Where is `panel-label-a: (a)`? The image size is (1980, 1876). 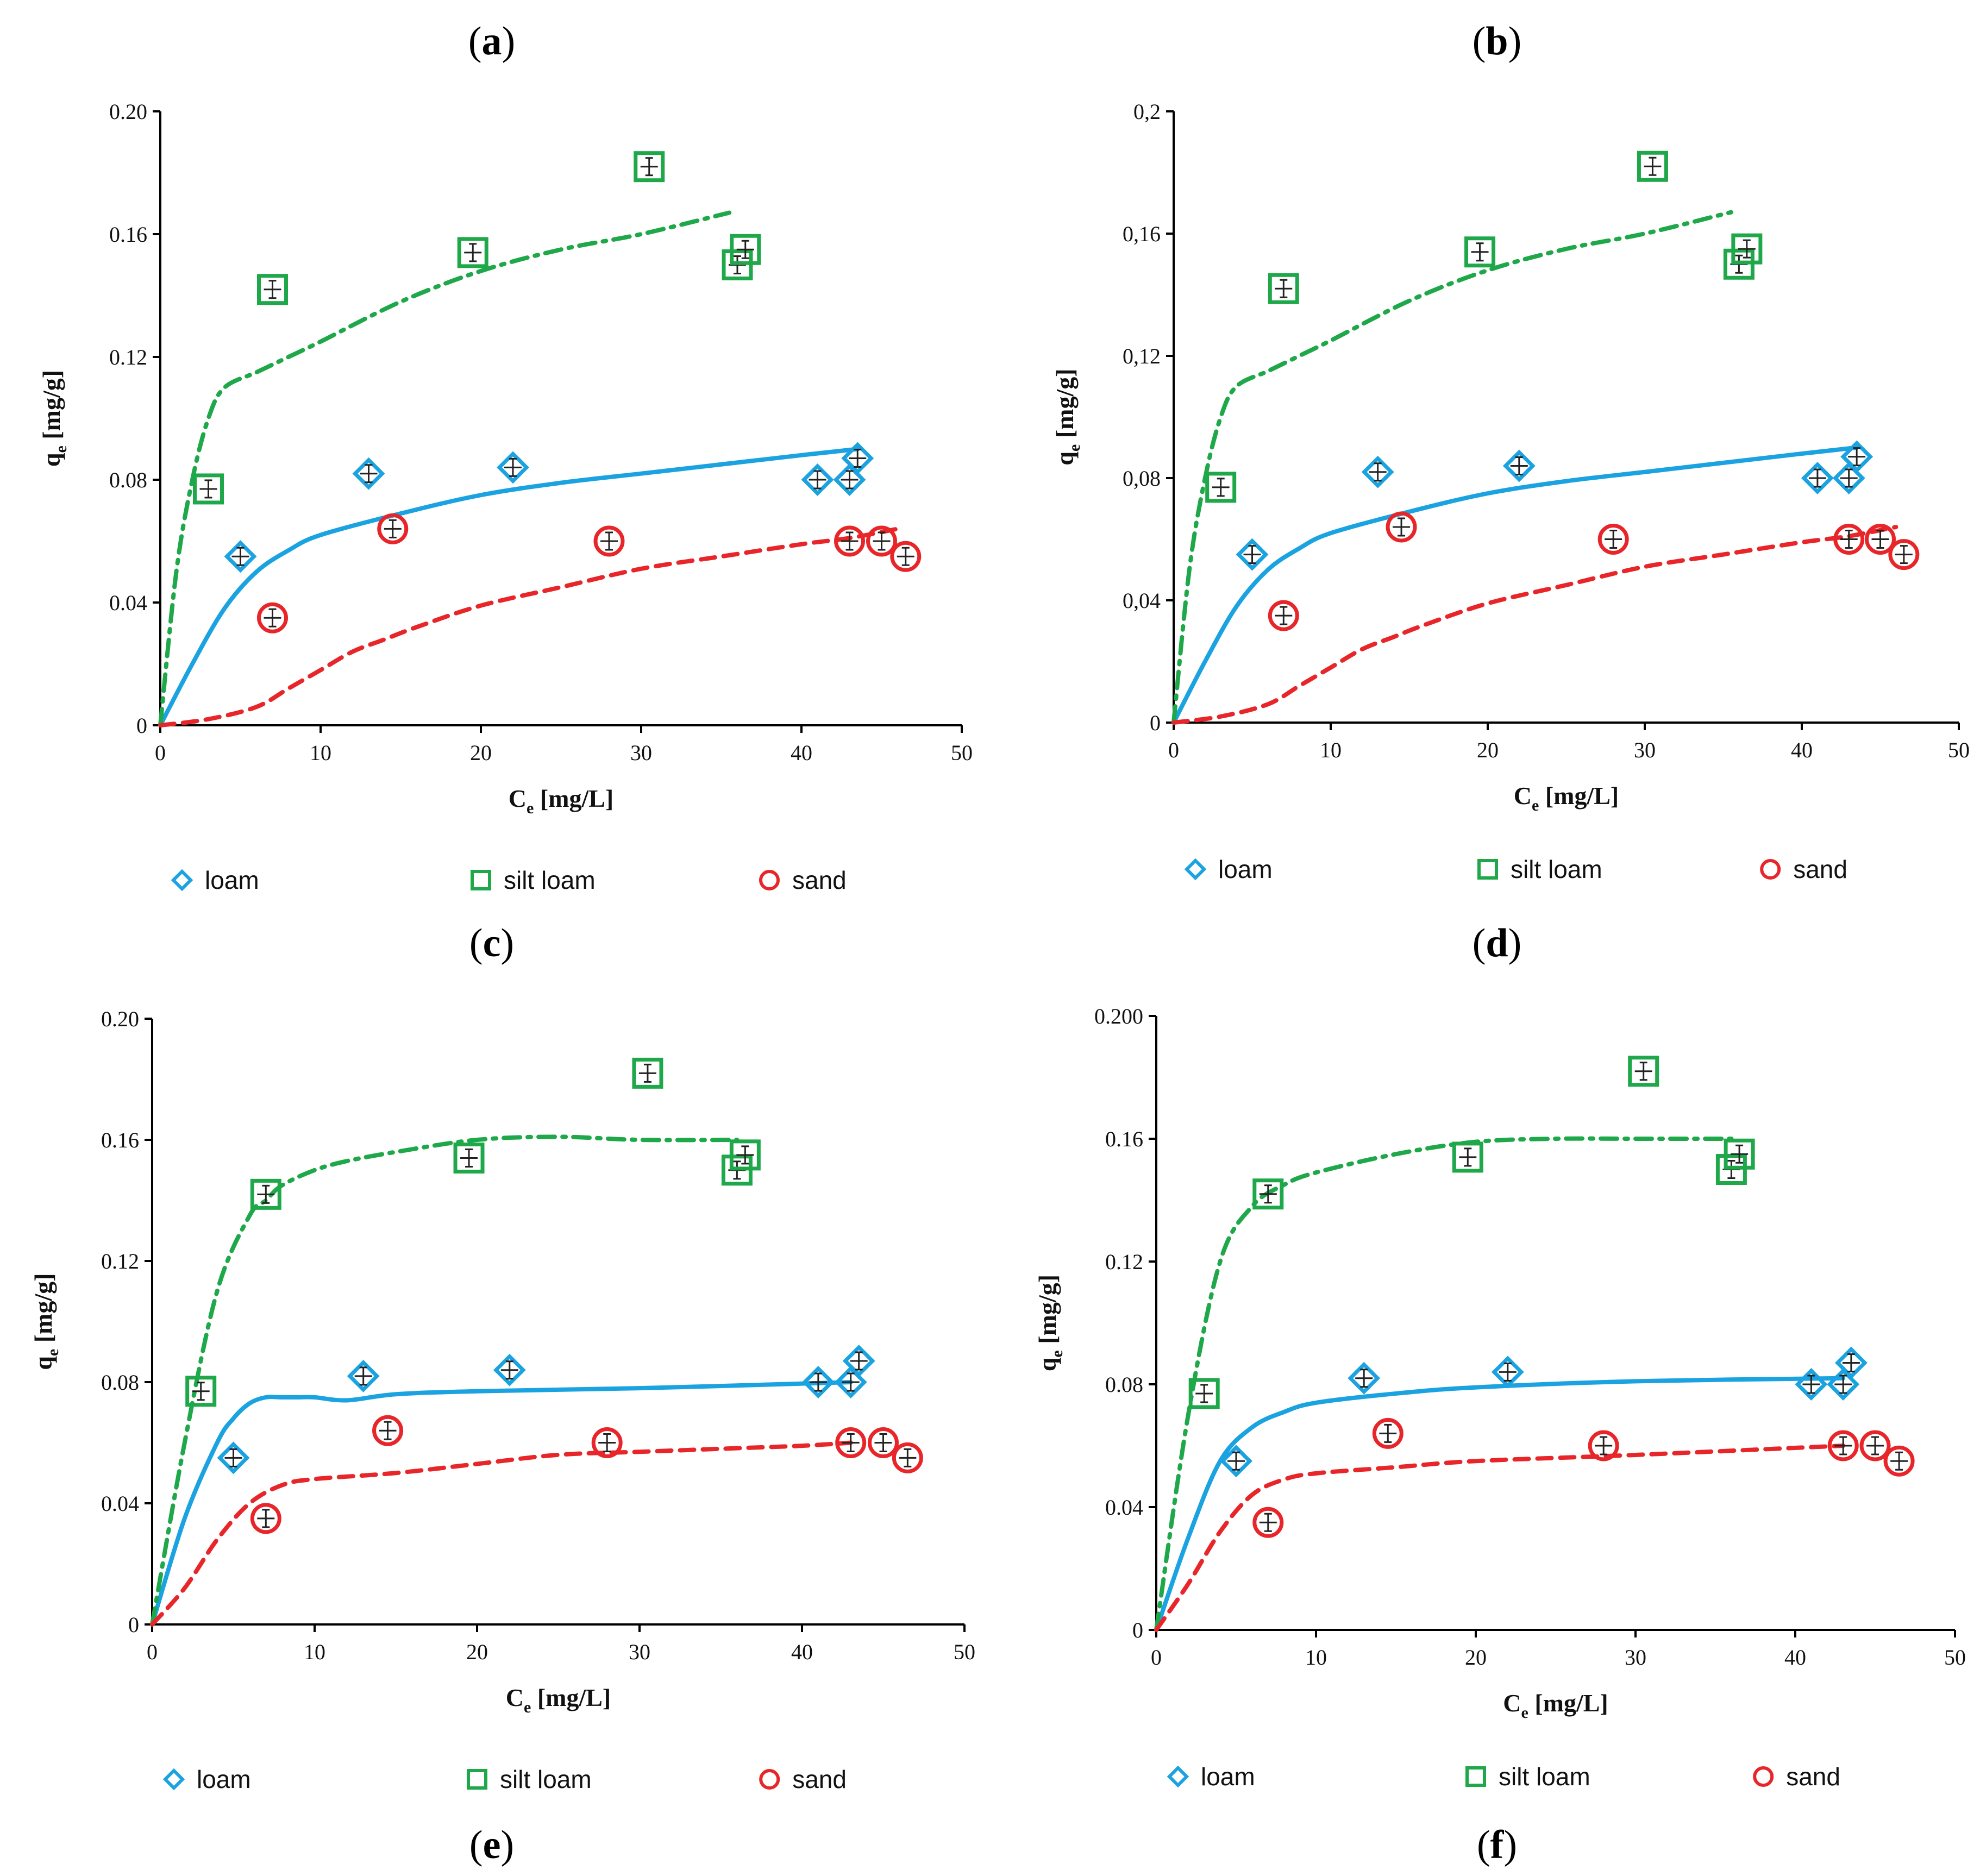 panel-label-a: (a) is located at coordinates (491, 41).